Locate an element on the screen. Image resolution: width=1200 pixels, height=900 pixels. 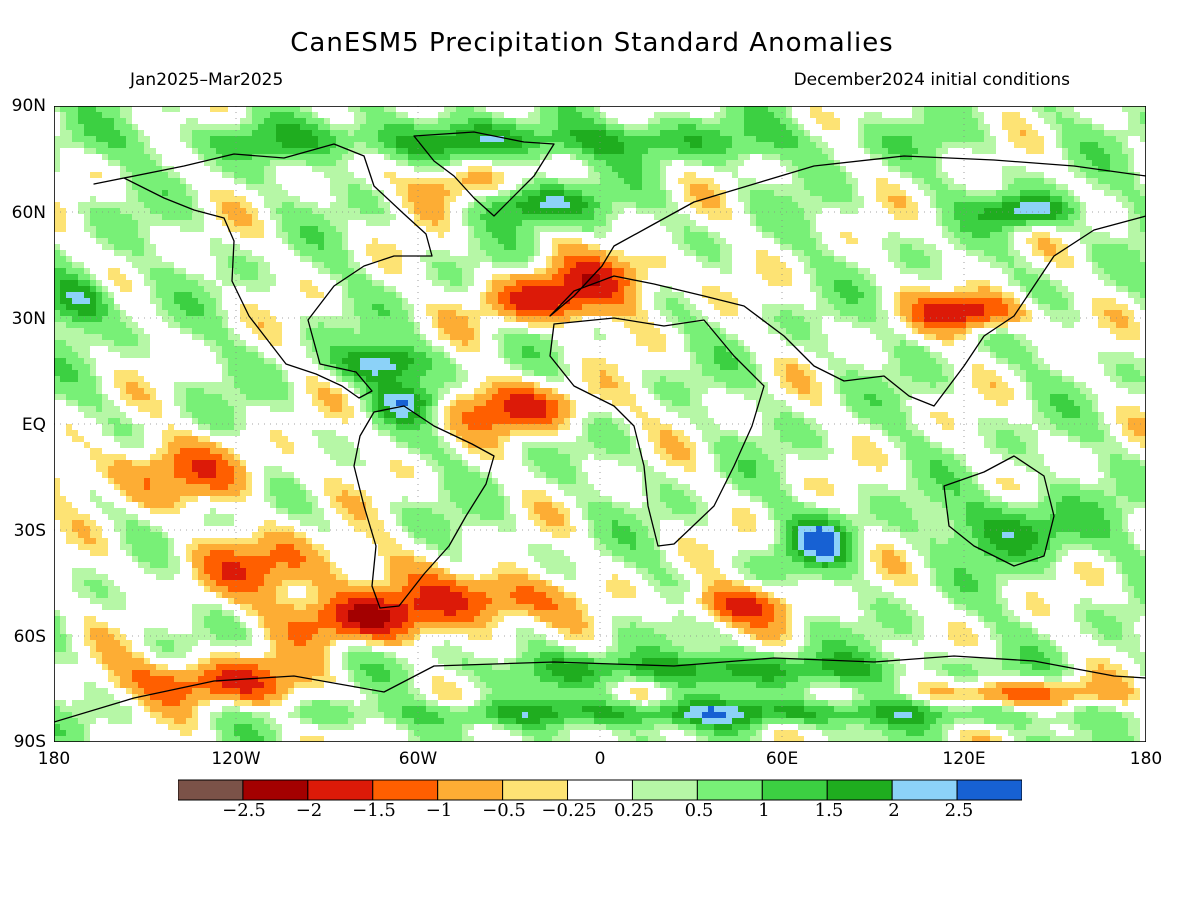
colorbar-label: −0.5 is located at coordinates (504, 810).